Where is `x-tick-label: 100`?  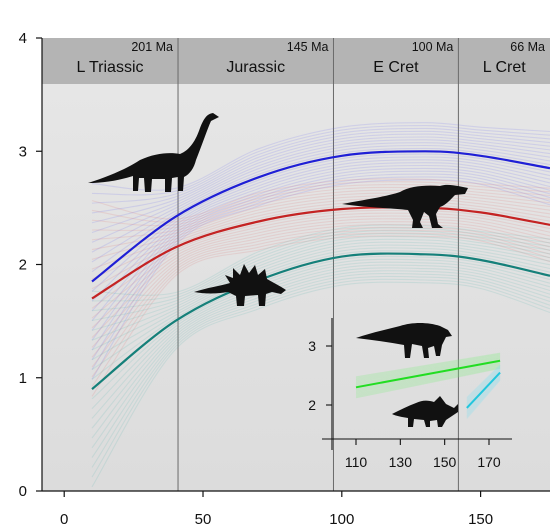
x-tick-label: 100 is located at coordinates (341, 519).